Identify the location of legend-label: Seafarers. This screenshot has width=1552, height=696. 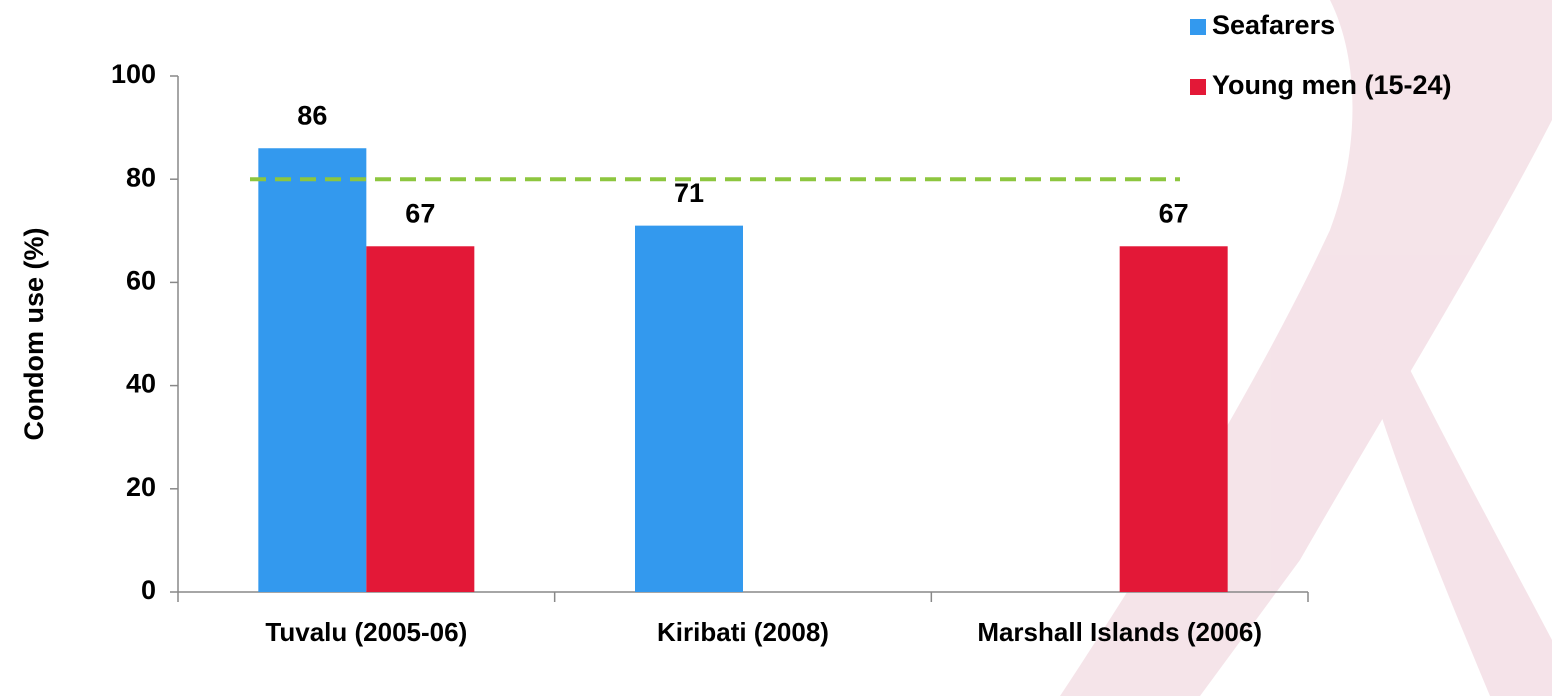
(1273, 25).